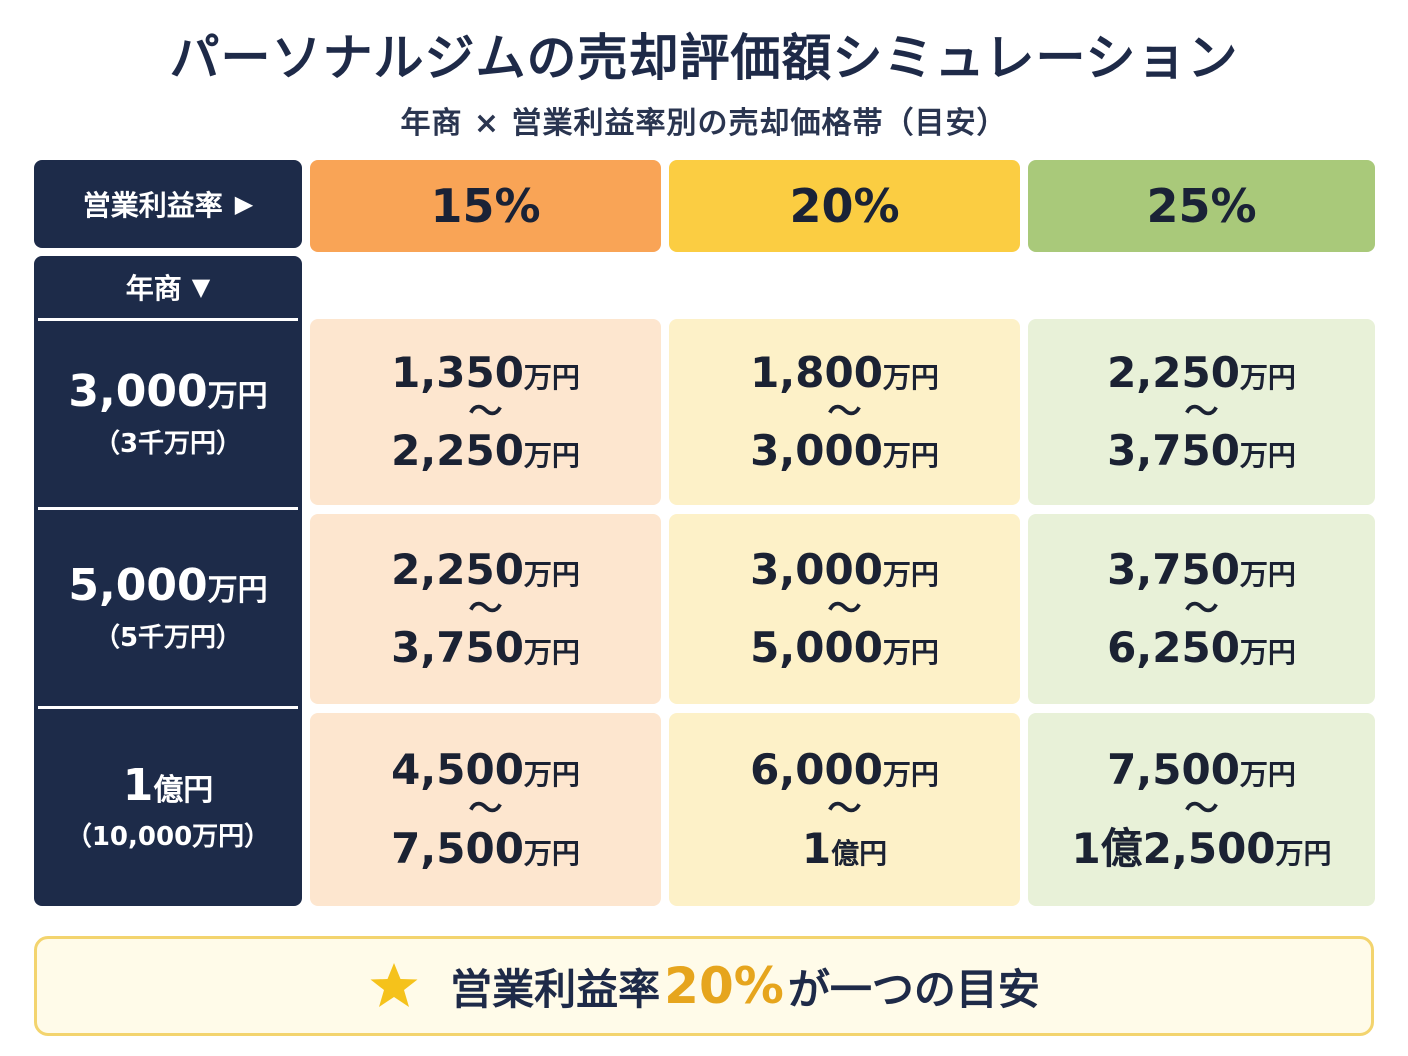 This screenshot has width=1408, height=1056. Describe the element at coordinates (168, 637) in the screenshot. I see `revenue-subtext: （5千万円）` at that location.